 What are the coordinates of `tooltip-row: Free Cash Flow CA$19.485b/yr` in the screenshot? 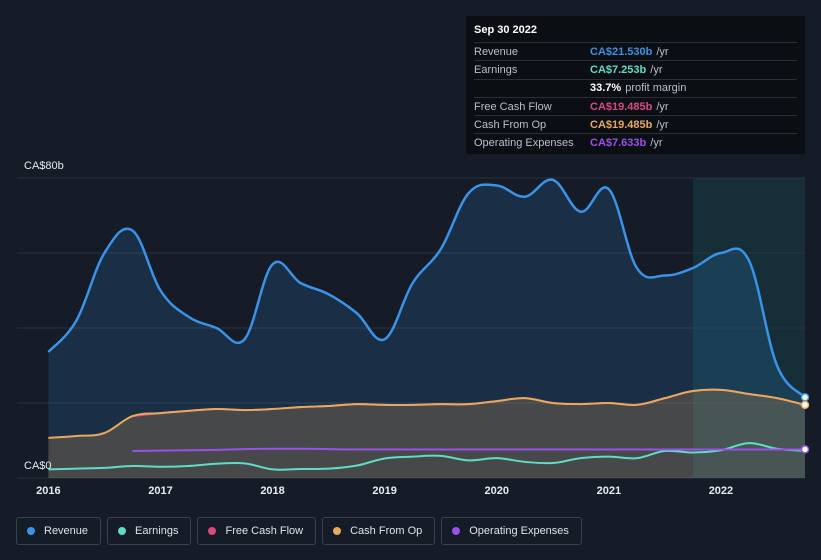 It's located at (635, 105).